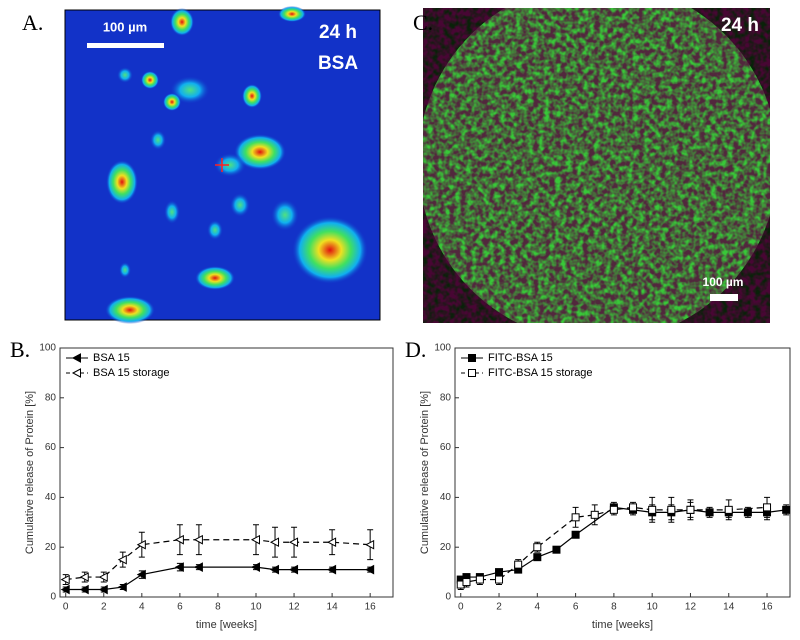  I want to click on panel-label: A., so click(32, 22).